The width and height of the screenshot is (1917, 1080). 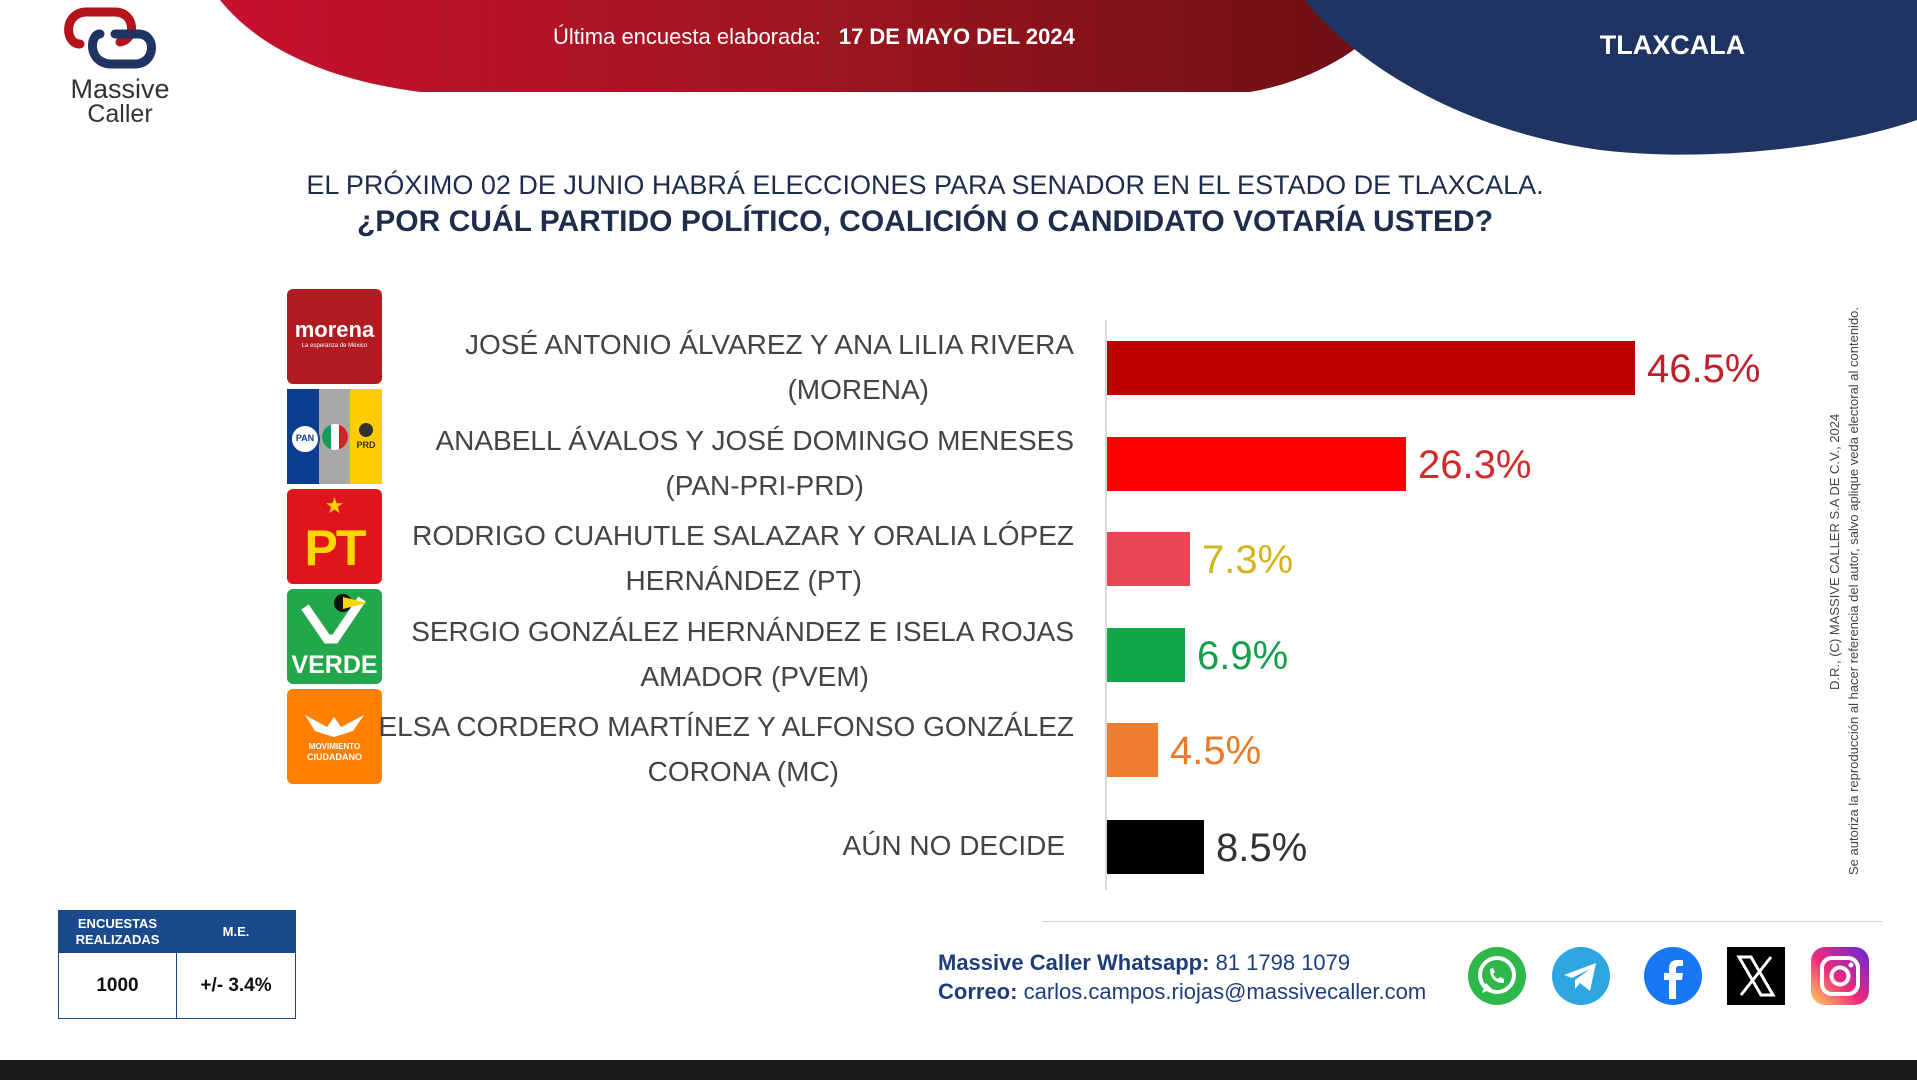 I want to click on x-icon, so click(x=1756, y=976).